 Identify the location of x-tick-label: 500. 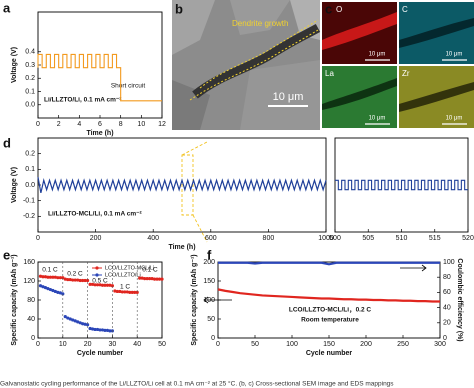
(335, 238).